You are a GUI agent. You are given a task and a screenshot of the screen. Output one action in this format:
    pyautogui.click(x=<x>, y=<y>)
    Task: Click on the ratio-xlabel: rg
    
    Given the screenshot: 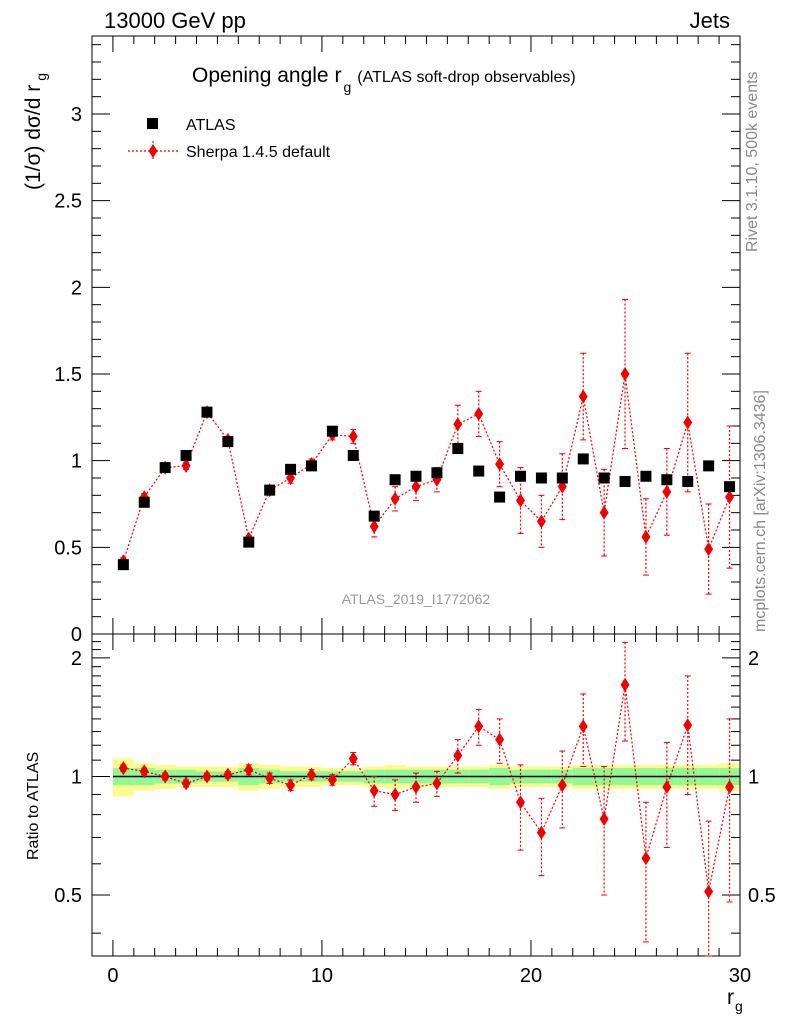 What is the action you would take?
    pyautogui.click(x=735, y=1000)
    